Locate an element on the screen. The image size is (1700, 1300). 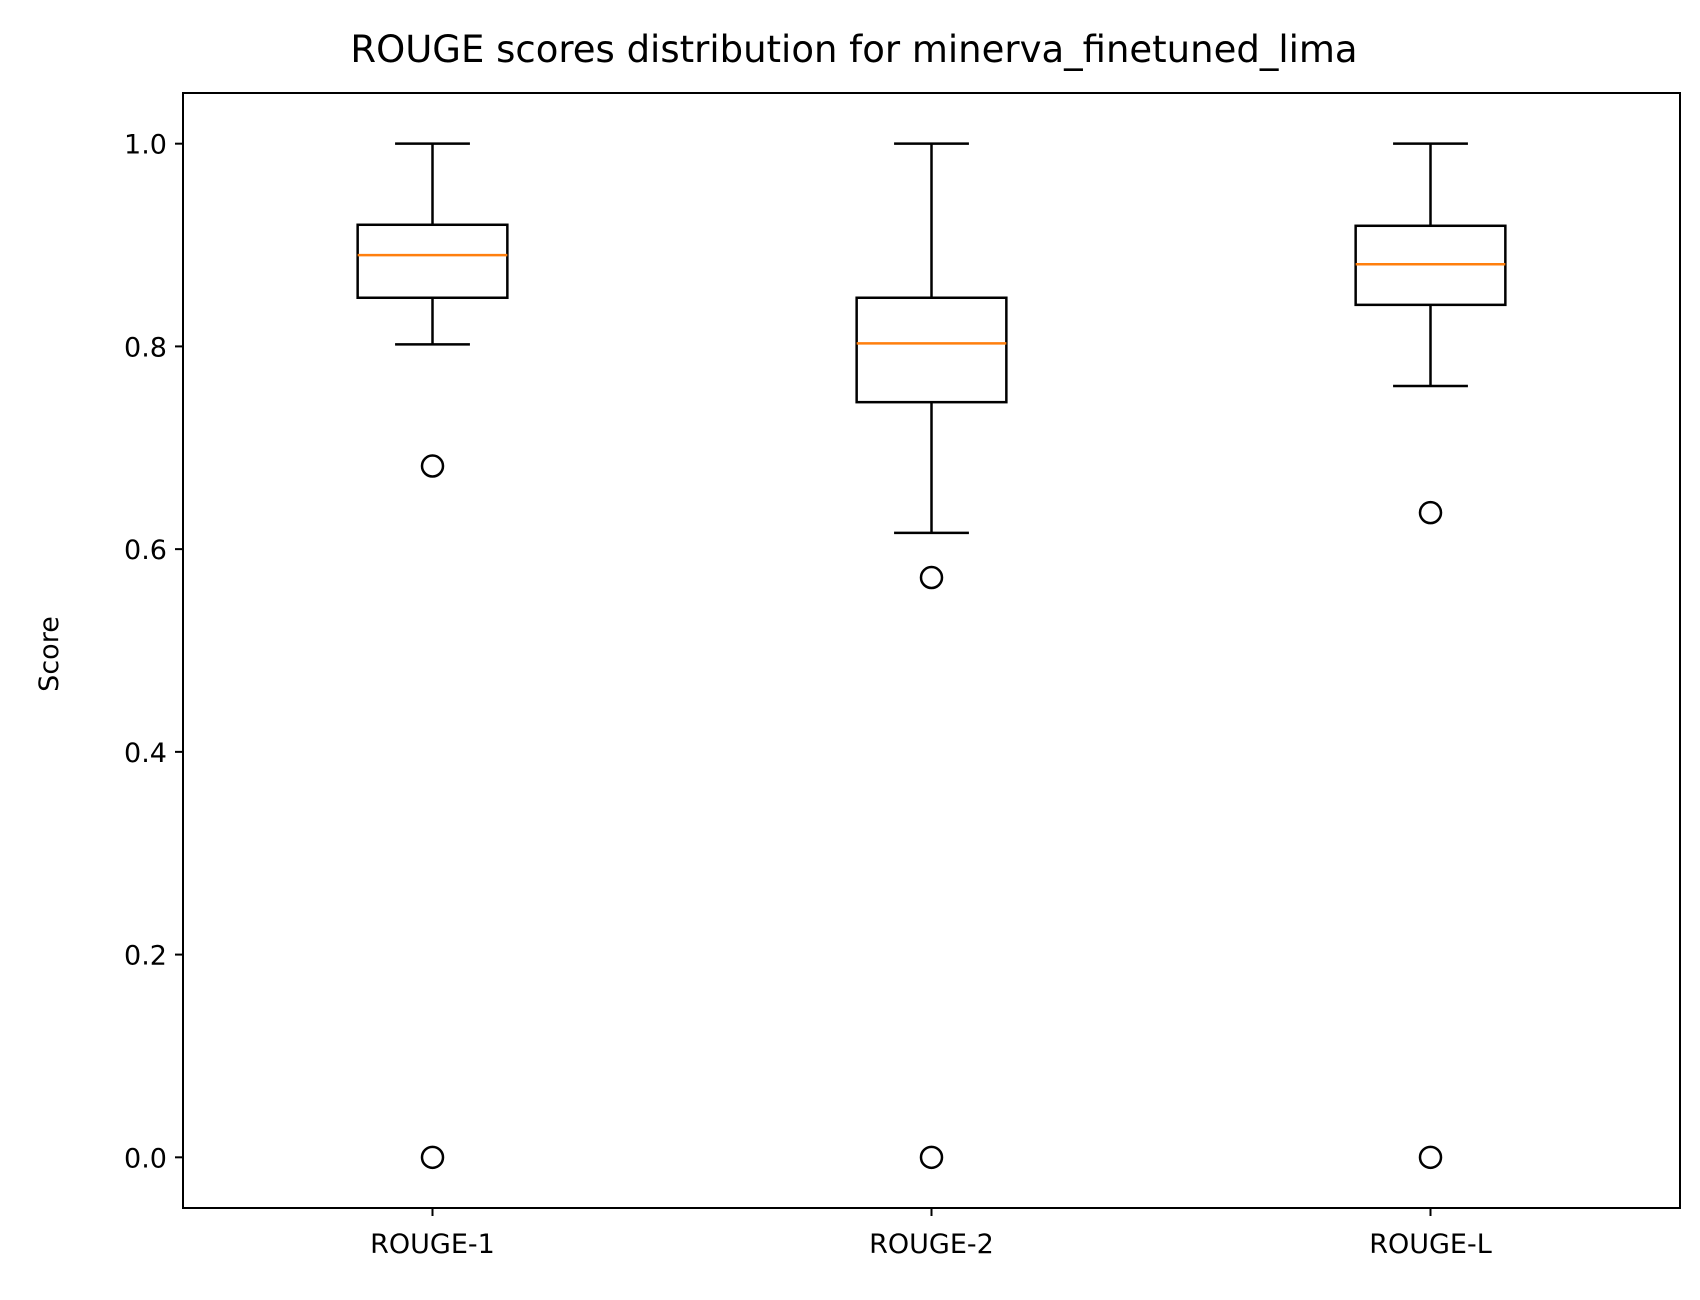
y-tick-label: 0.0 is located at coordinates (145, 1158).